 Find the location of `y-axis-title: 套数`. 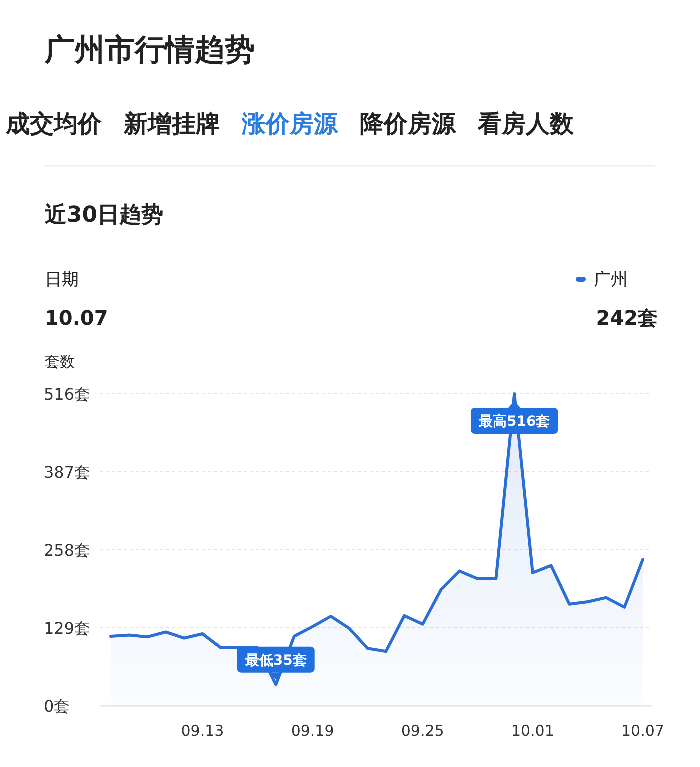

y-axis-title: 套数 is located at coordinates (60, 362).